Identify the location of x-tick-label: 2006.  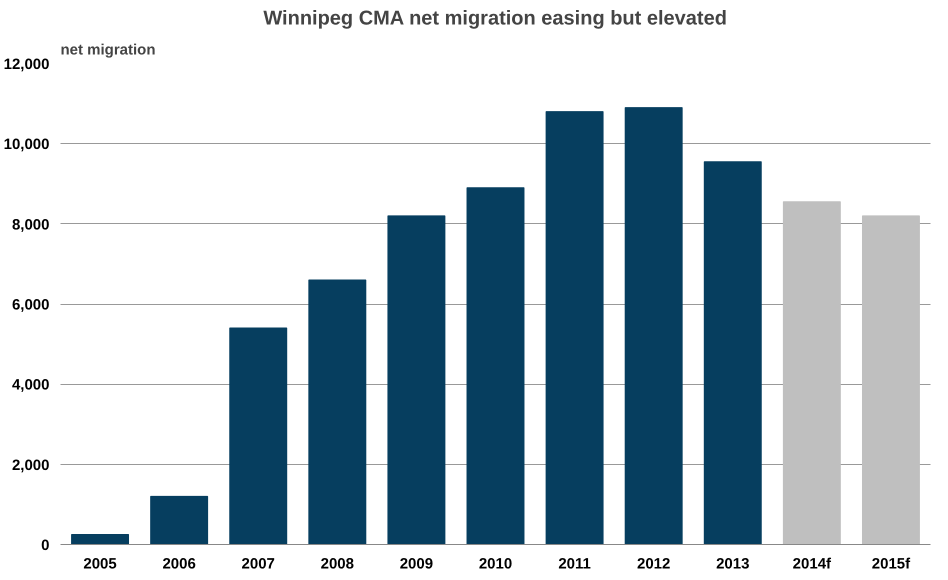
(179, 564).